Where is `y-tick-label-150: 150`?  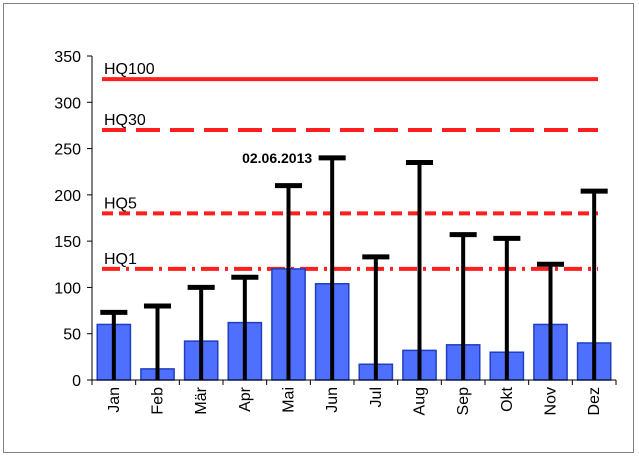
y-tick-label-150: 150 is located at coordinates (67, 242).